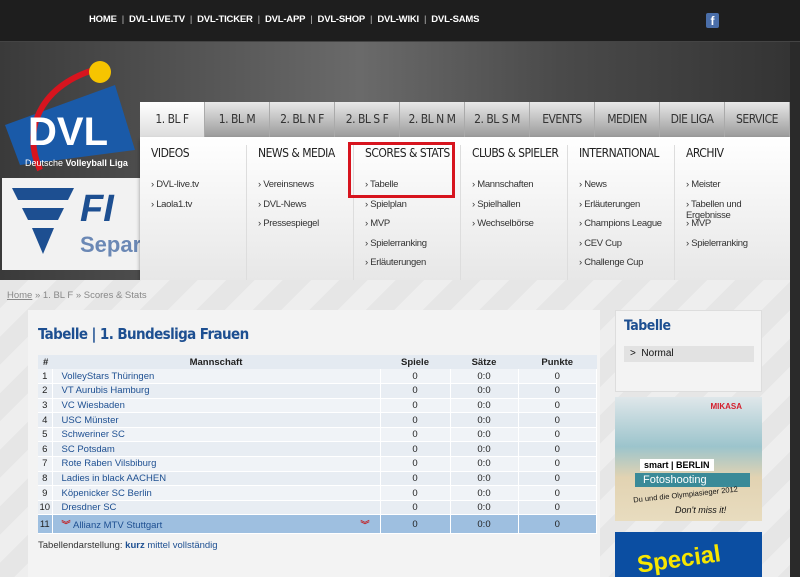 The image size is (800, 577). I want to click on breadcrumb-home: Home, so click(20, 295).